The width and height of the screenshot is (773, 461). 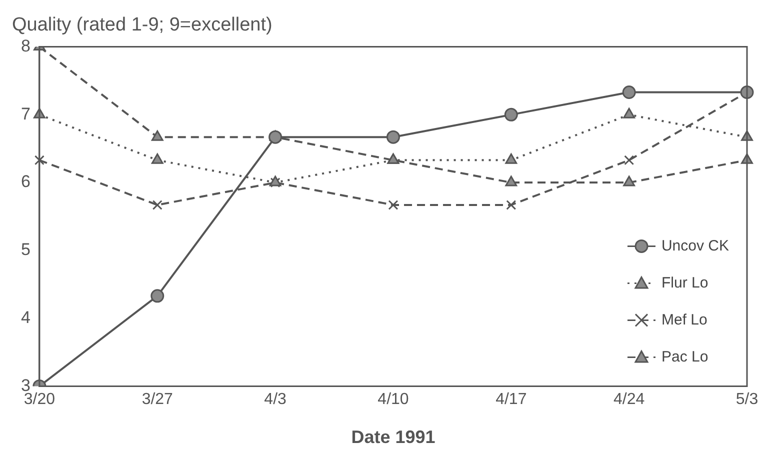 I want to click on legend-label: Mef Lo, so click(x=684, y=319).